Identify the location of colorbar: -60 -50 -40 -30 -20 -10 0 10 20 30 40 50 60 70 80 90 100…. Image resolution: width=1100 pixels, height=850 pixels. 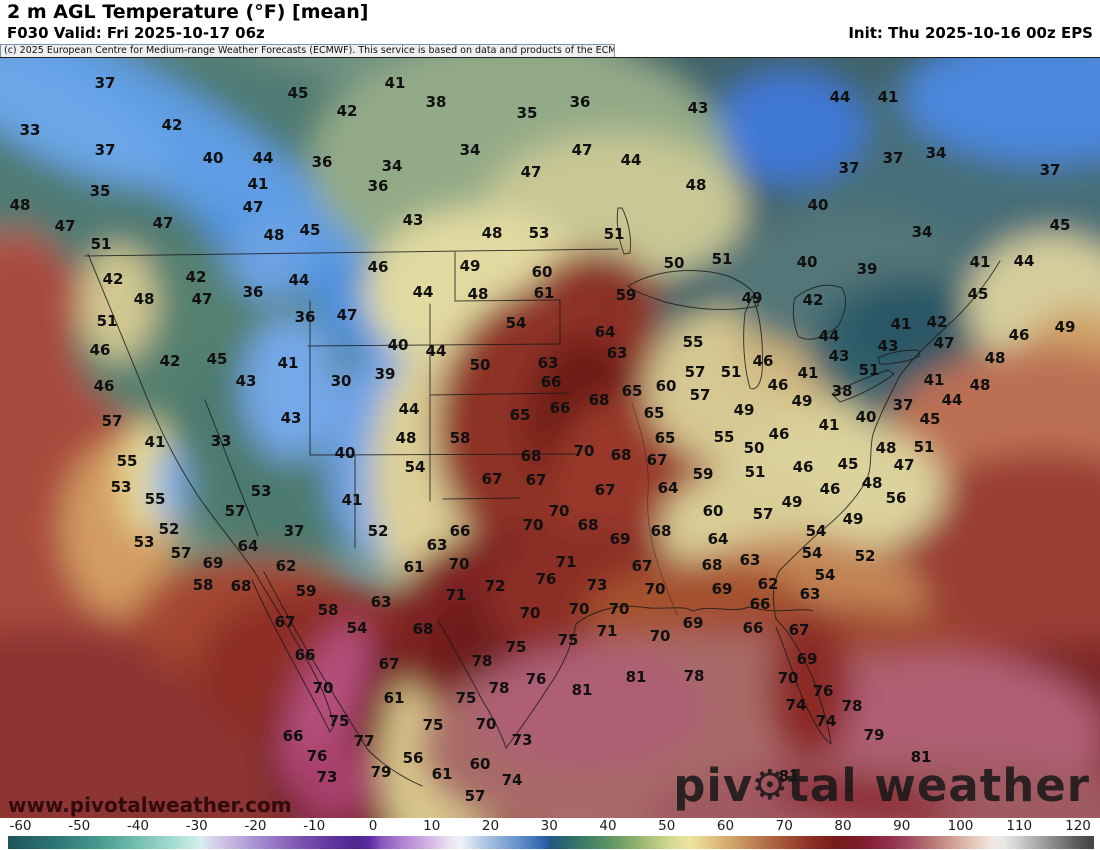
(550, 834).